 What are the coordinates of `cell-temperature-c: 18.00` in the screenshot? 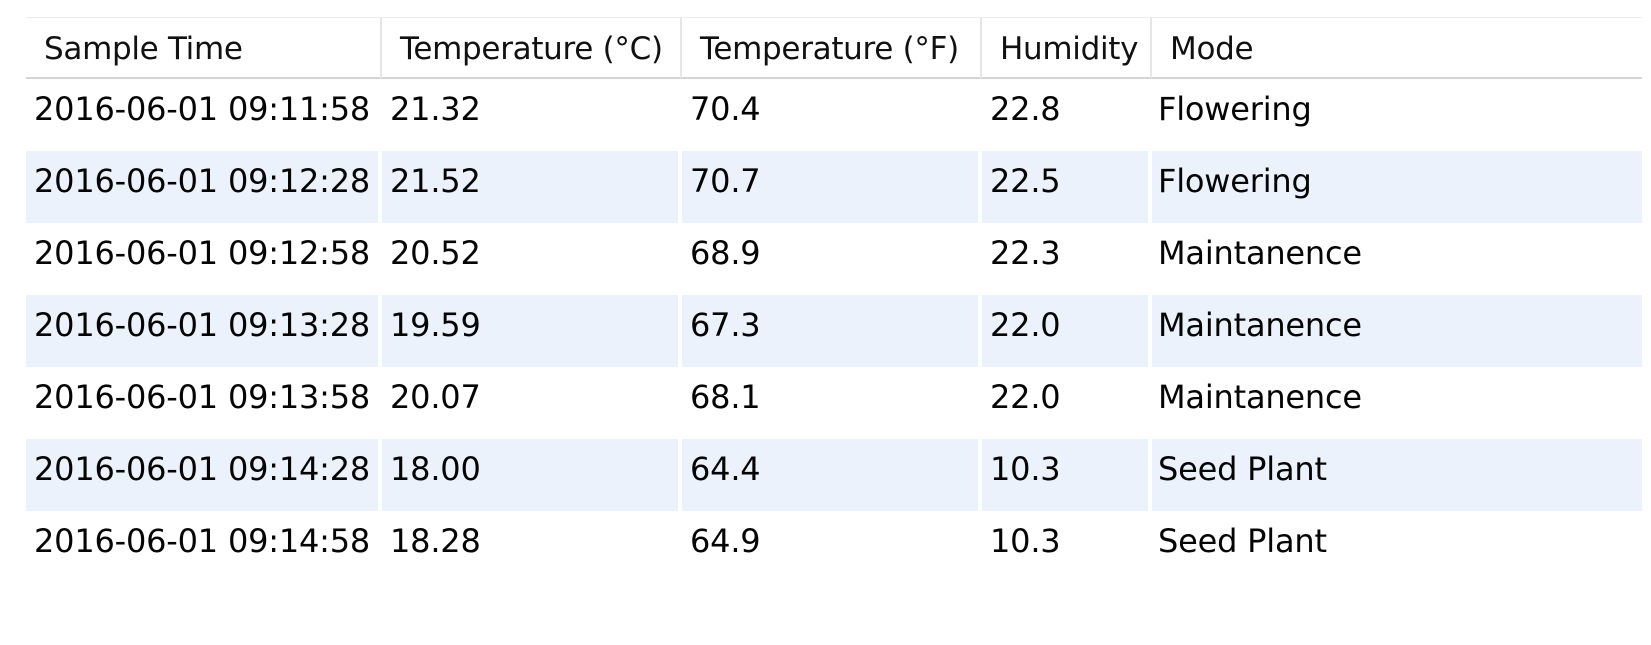 It's located at (532, 475).